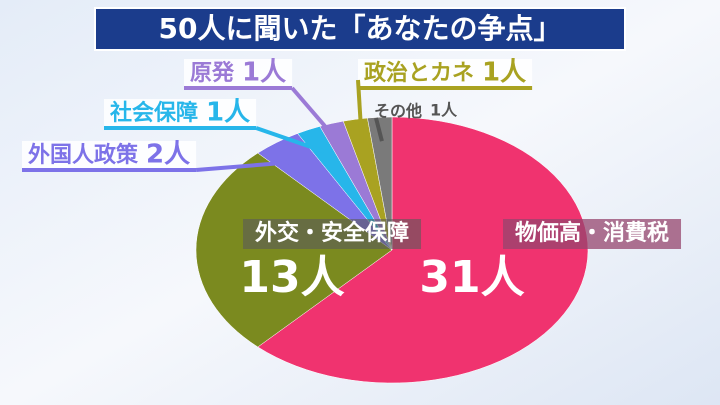 This screenshot has height=405, width=720. I want to click on category-label: 社会保障, so click(154, 113).